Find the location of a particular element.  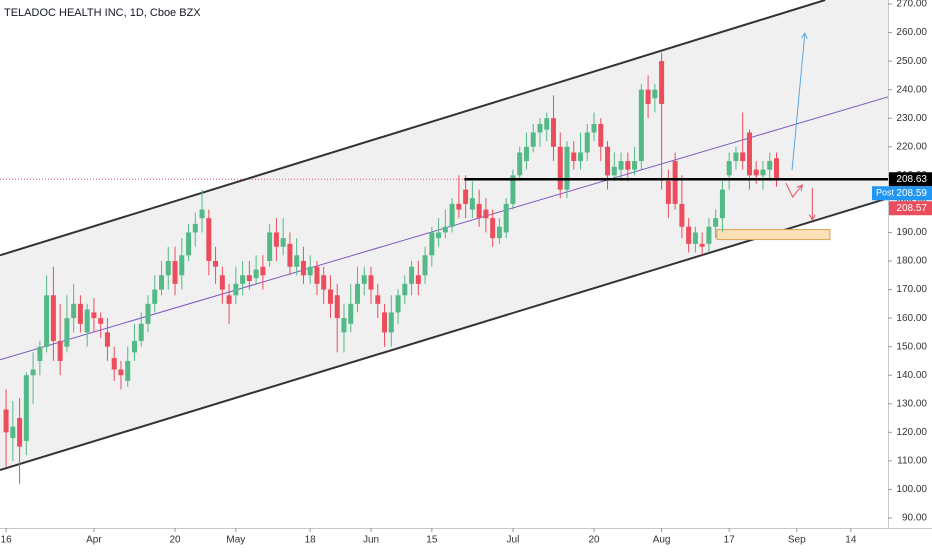

y-tick-label: 110.00 is located at coordinates (912, 461).